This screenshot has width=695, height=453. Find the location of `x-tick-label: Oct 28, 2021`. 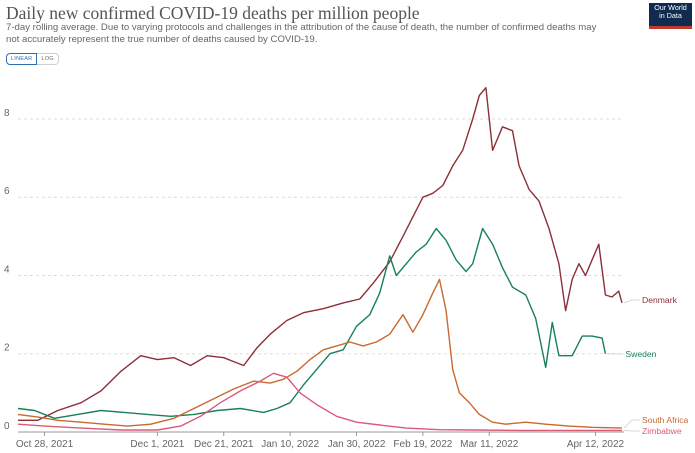

x-tick-label: Oct 28, 2021 is located at coordinates (45, 444).